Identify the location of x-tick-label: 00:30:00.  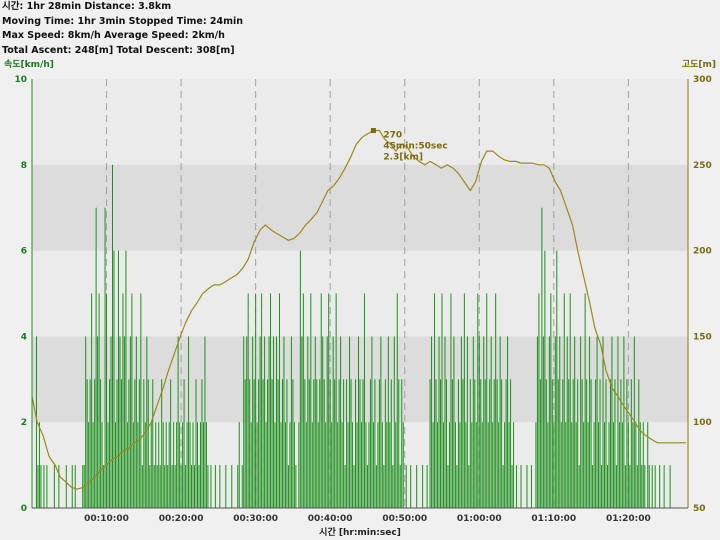
(255, 519).